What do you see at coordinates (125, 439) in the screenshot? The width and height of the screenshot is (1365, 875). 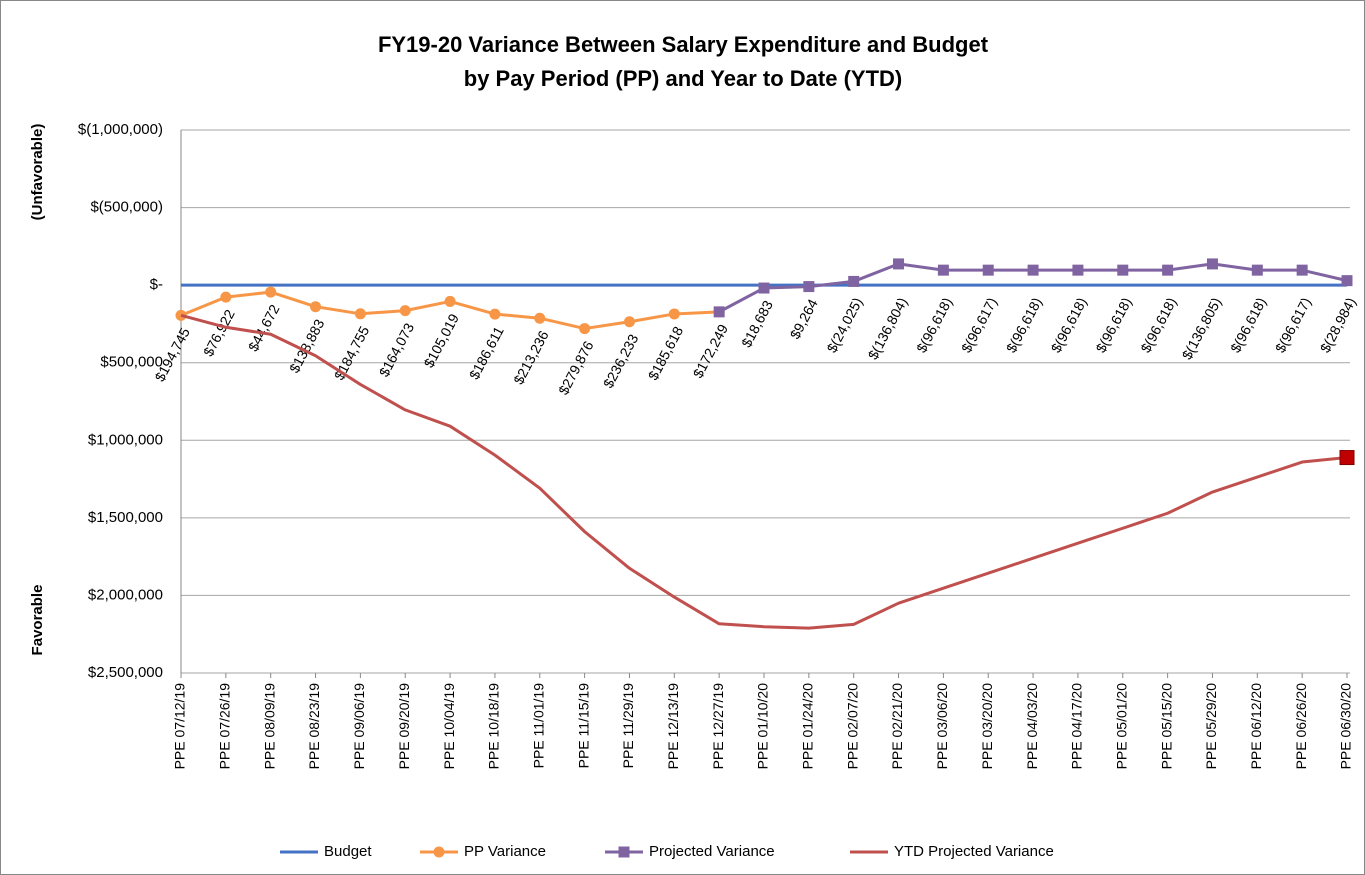 I see `y-tick-label: $1,000,000` at bounding box center [125, 439].